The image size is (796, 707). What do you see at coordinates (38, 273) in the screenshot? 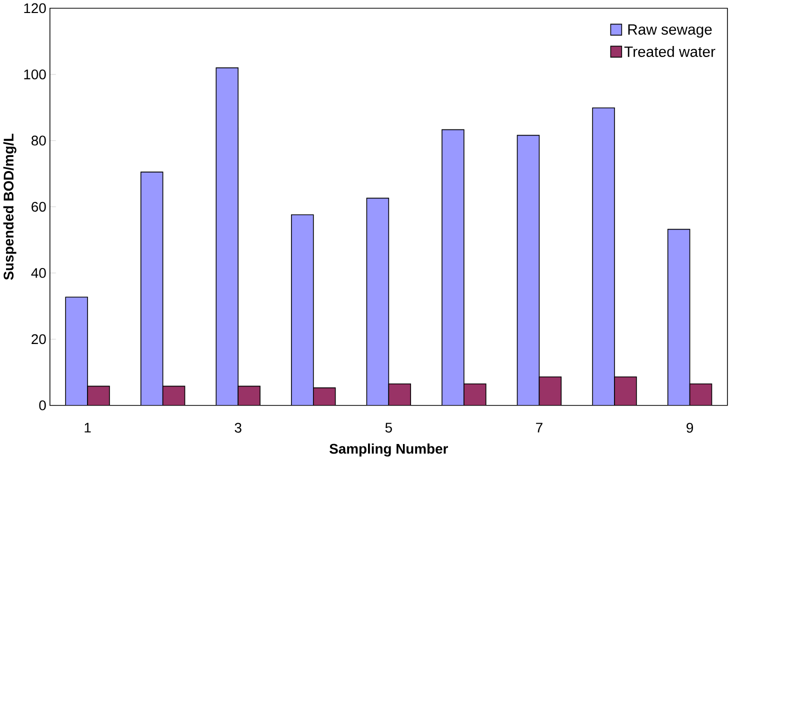
I see `y-tick-label: 40` at bounding box center [38, 273].